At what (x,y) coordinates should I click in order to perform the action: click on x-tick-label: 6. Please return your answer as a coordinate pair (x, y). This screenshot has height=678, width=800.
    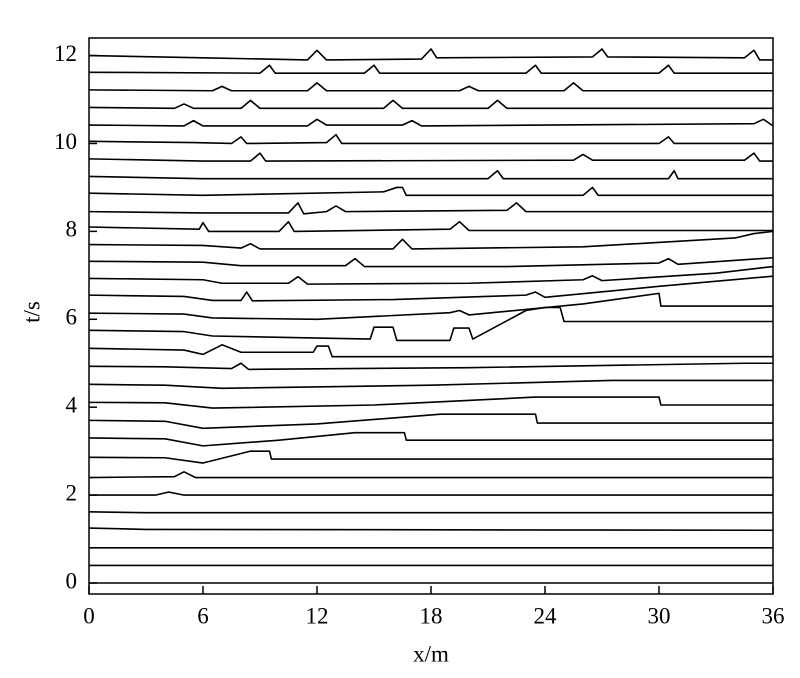
    Looking at the image, I should click on (203, 615).